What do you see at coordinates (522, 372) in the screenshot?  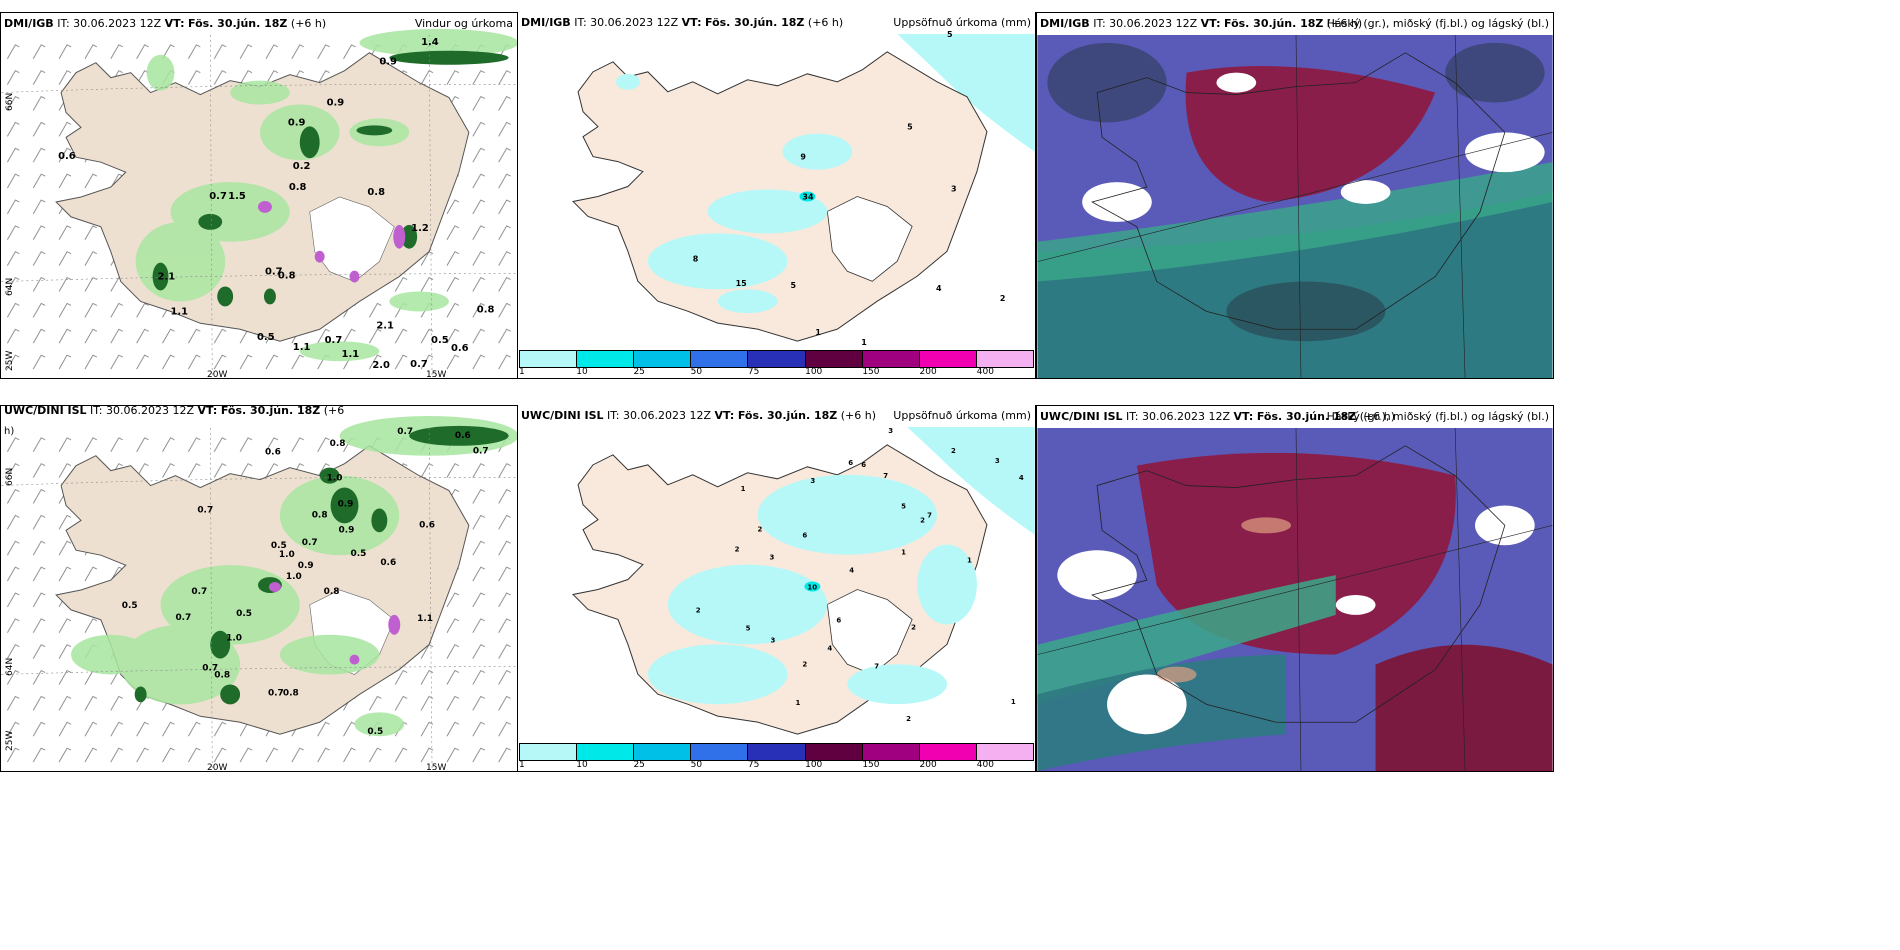 I see `legend-tick: 1` at bounding box center [522, 372].